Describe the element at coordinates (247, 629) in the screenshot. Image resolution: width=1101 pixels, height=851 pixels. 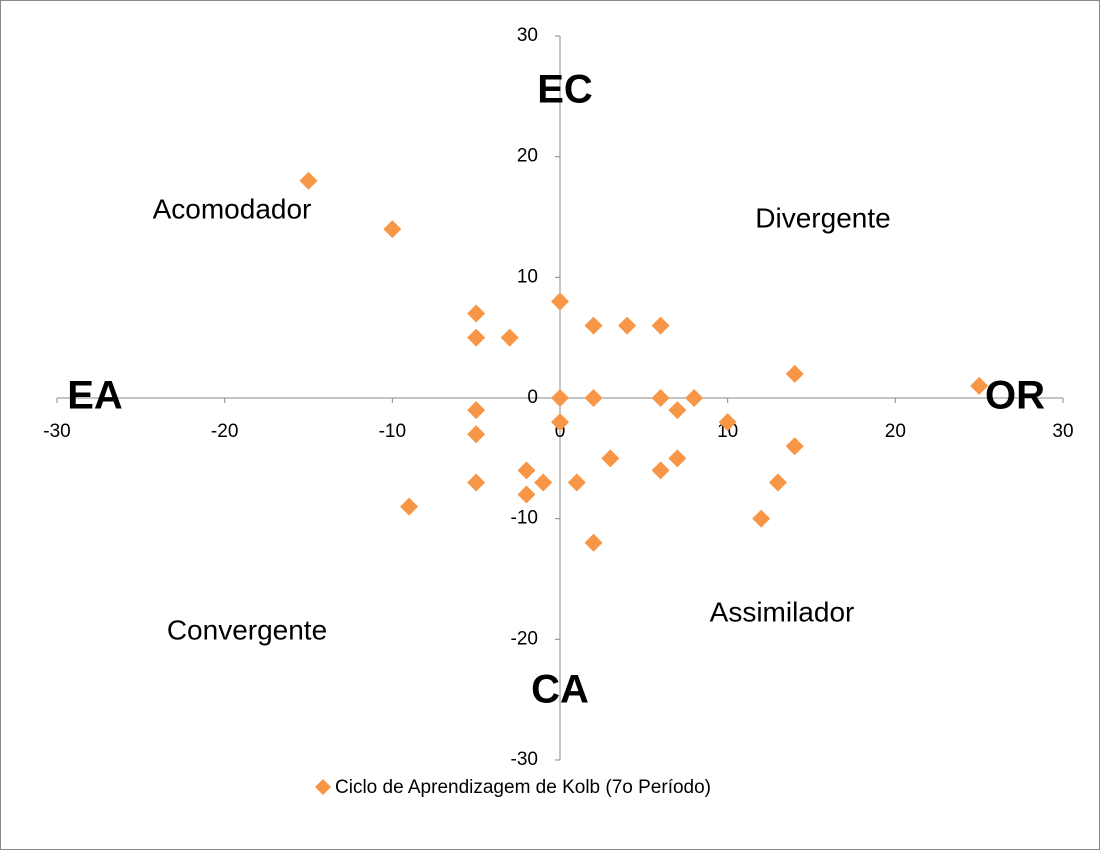
I see `annotation: Convergente` at that location.